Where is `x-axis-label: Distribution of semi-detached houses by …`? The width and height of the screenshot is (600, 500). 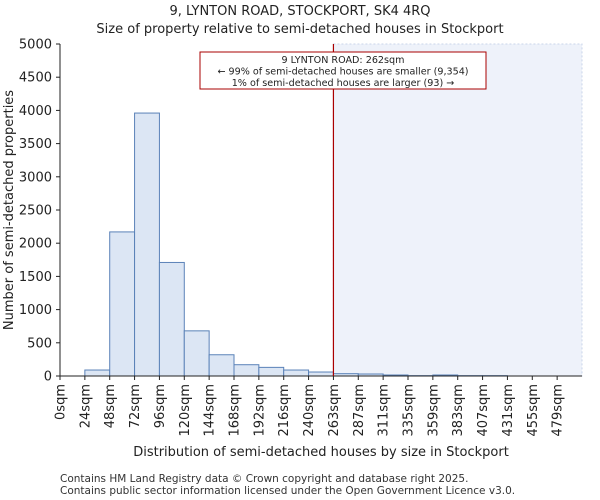 x-axis-label: Distribution of semi-detached houses by … is located at coordinates (321, 452).